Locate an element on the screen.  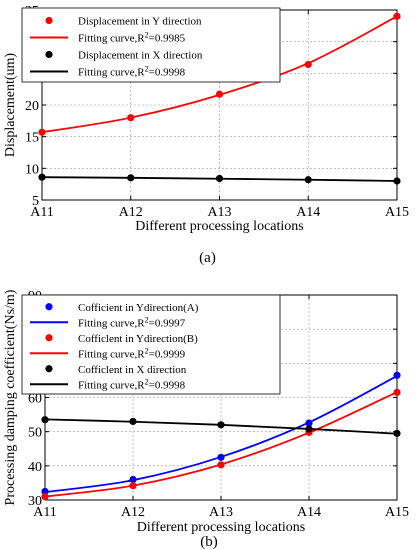
y-tick-label: 20 is located at coordinates (32, 106).